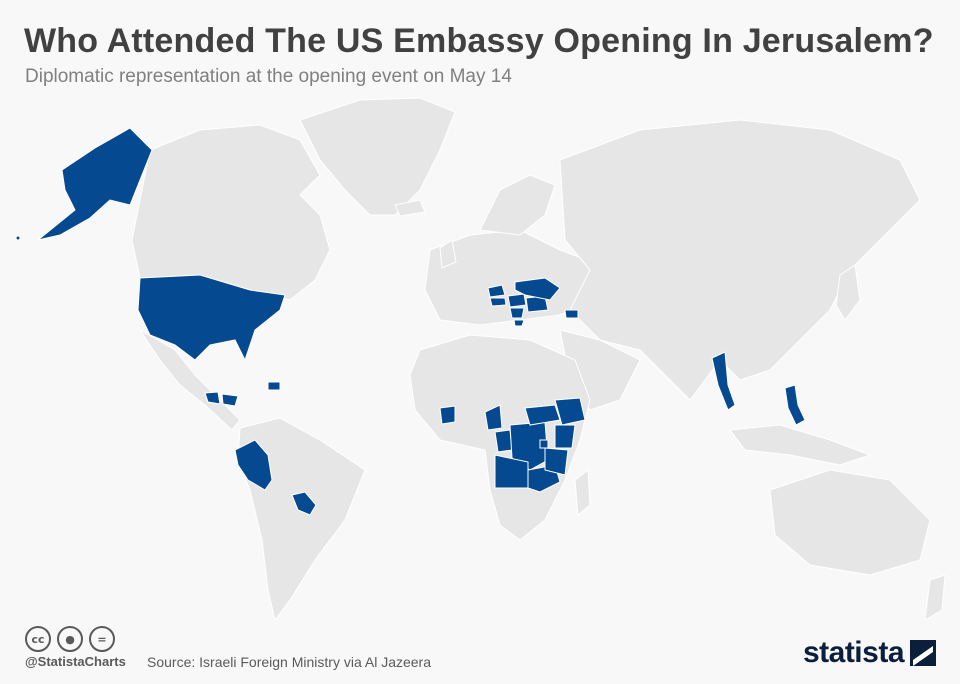 The width and height of the screenshot is (960, 684). I want to click on license-icons: cc ● =, so click(70, 639).